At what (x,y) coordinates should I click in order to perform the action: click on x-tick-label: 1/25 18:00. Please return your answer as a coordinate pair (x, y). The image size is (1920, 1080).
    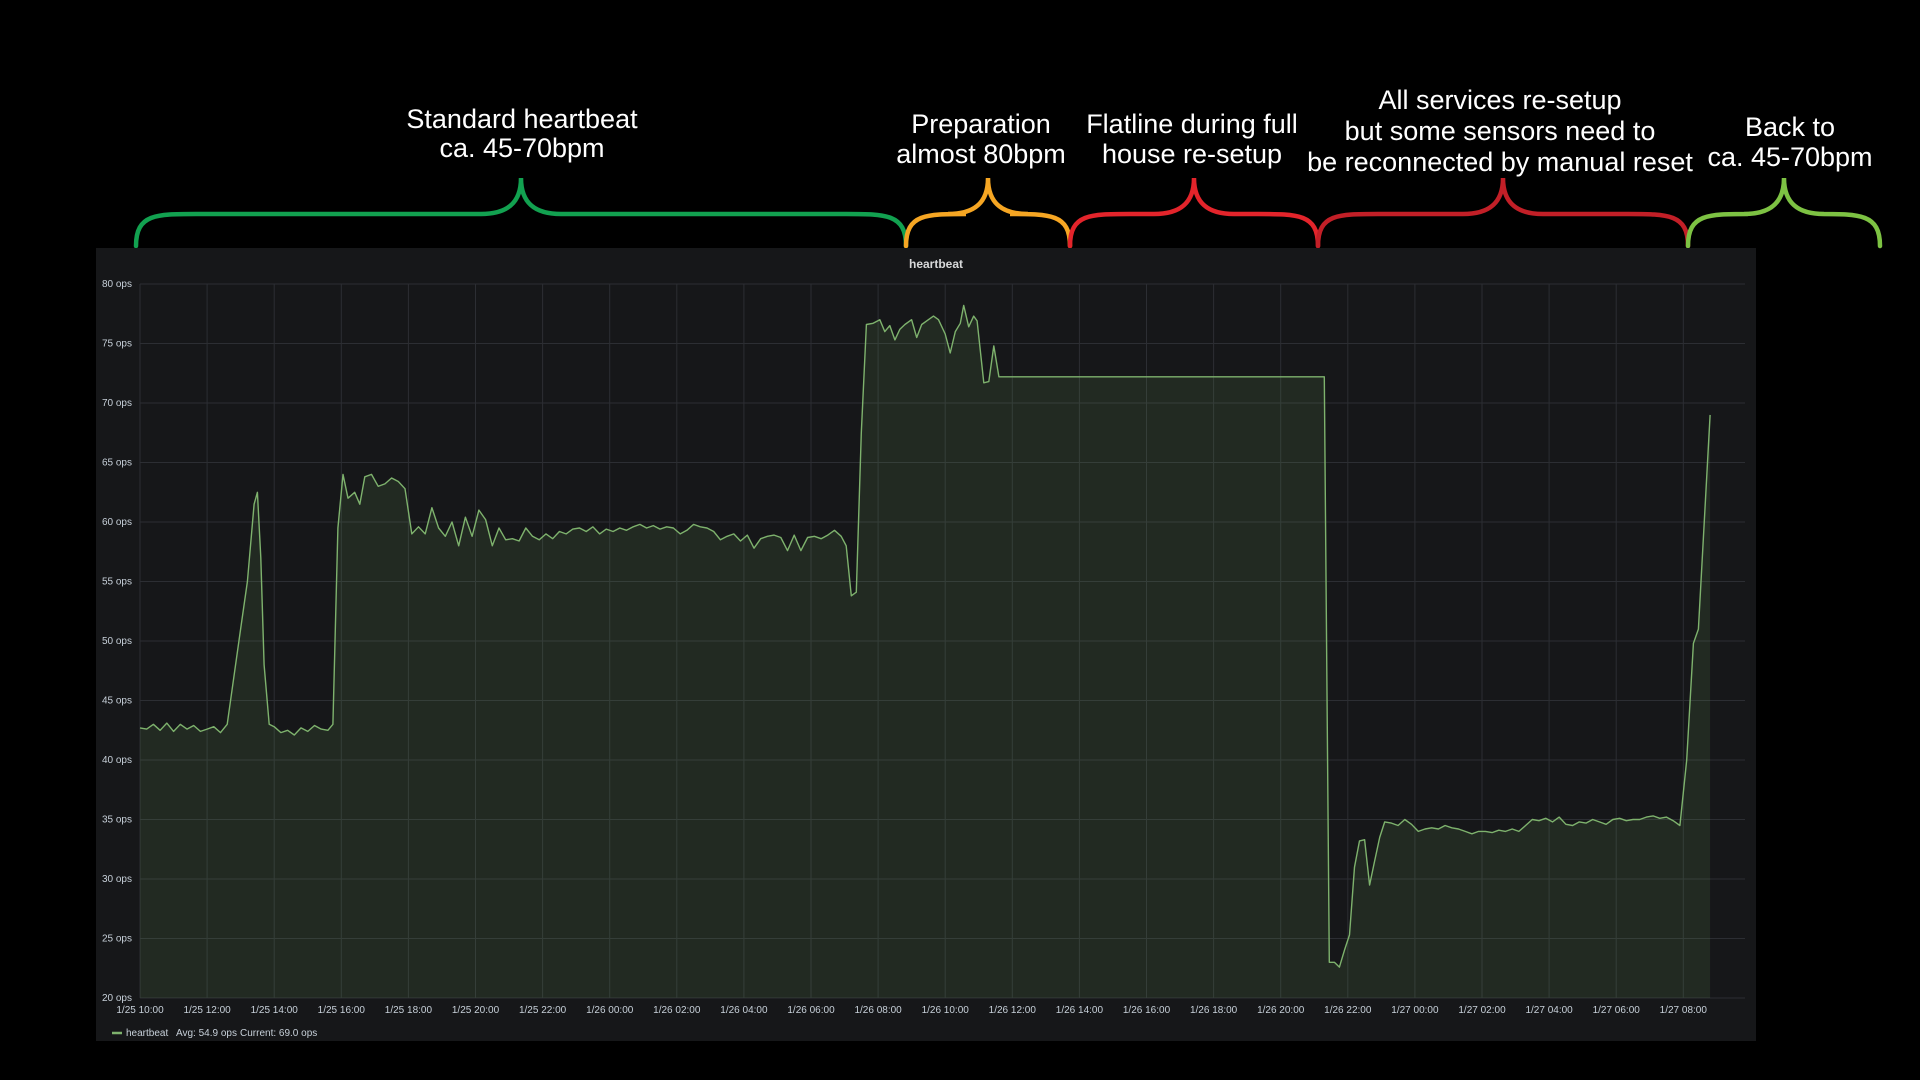
    Looking at the image, I should click on (409, 1010).